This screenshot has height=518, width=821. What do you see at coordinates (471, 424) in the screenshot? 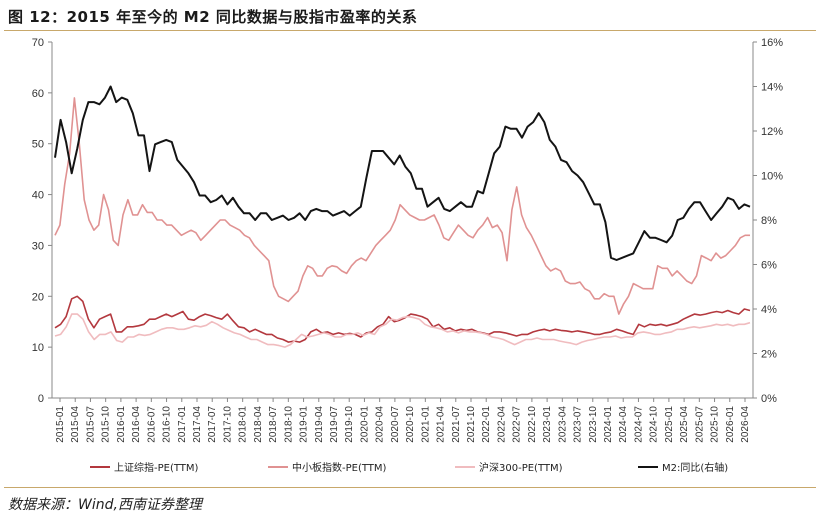
I see `x-tick-label: 2021-10` at bounding box center [471, 424].